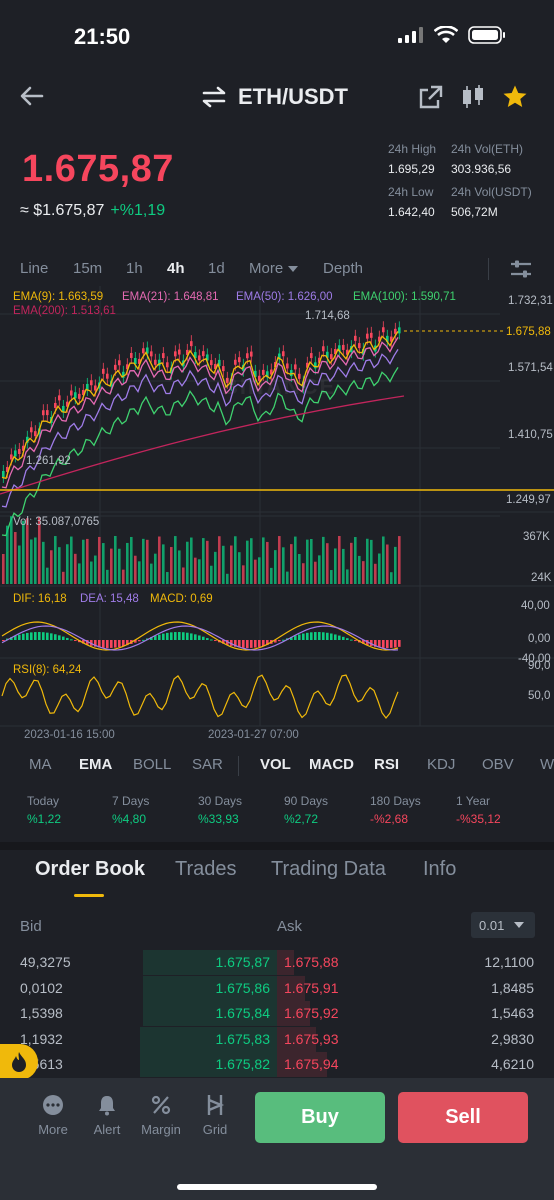 Image resolution: width=554 pixels, height=1200 pixels. Describe the element at coordinates (130, 810) in the screenshot. I see `perf-item: 7 Days %4,80` at that location.